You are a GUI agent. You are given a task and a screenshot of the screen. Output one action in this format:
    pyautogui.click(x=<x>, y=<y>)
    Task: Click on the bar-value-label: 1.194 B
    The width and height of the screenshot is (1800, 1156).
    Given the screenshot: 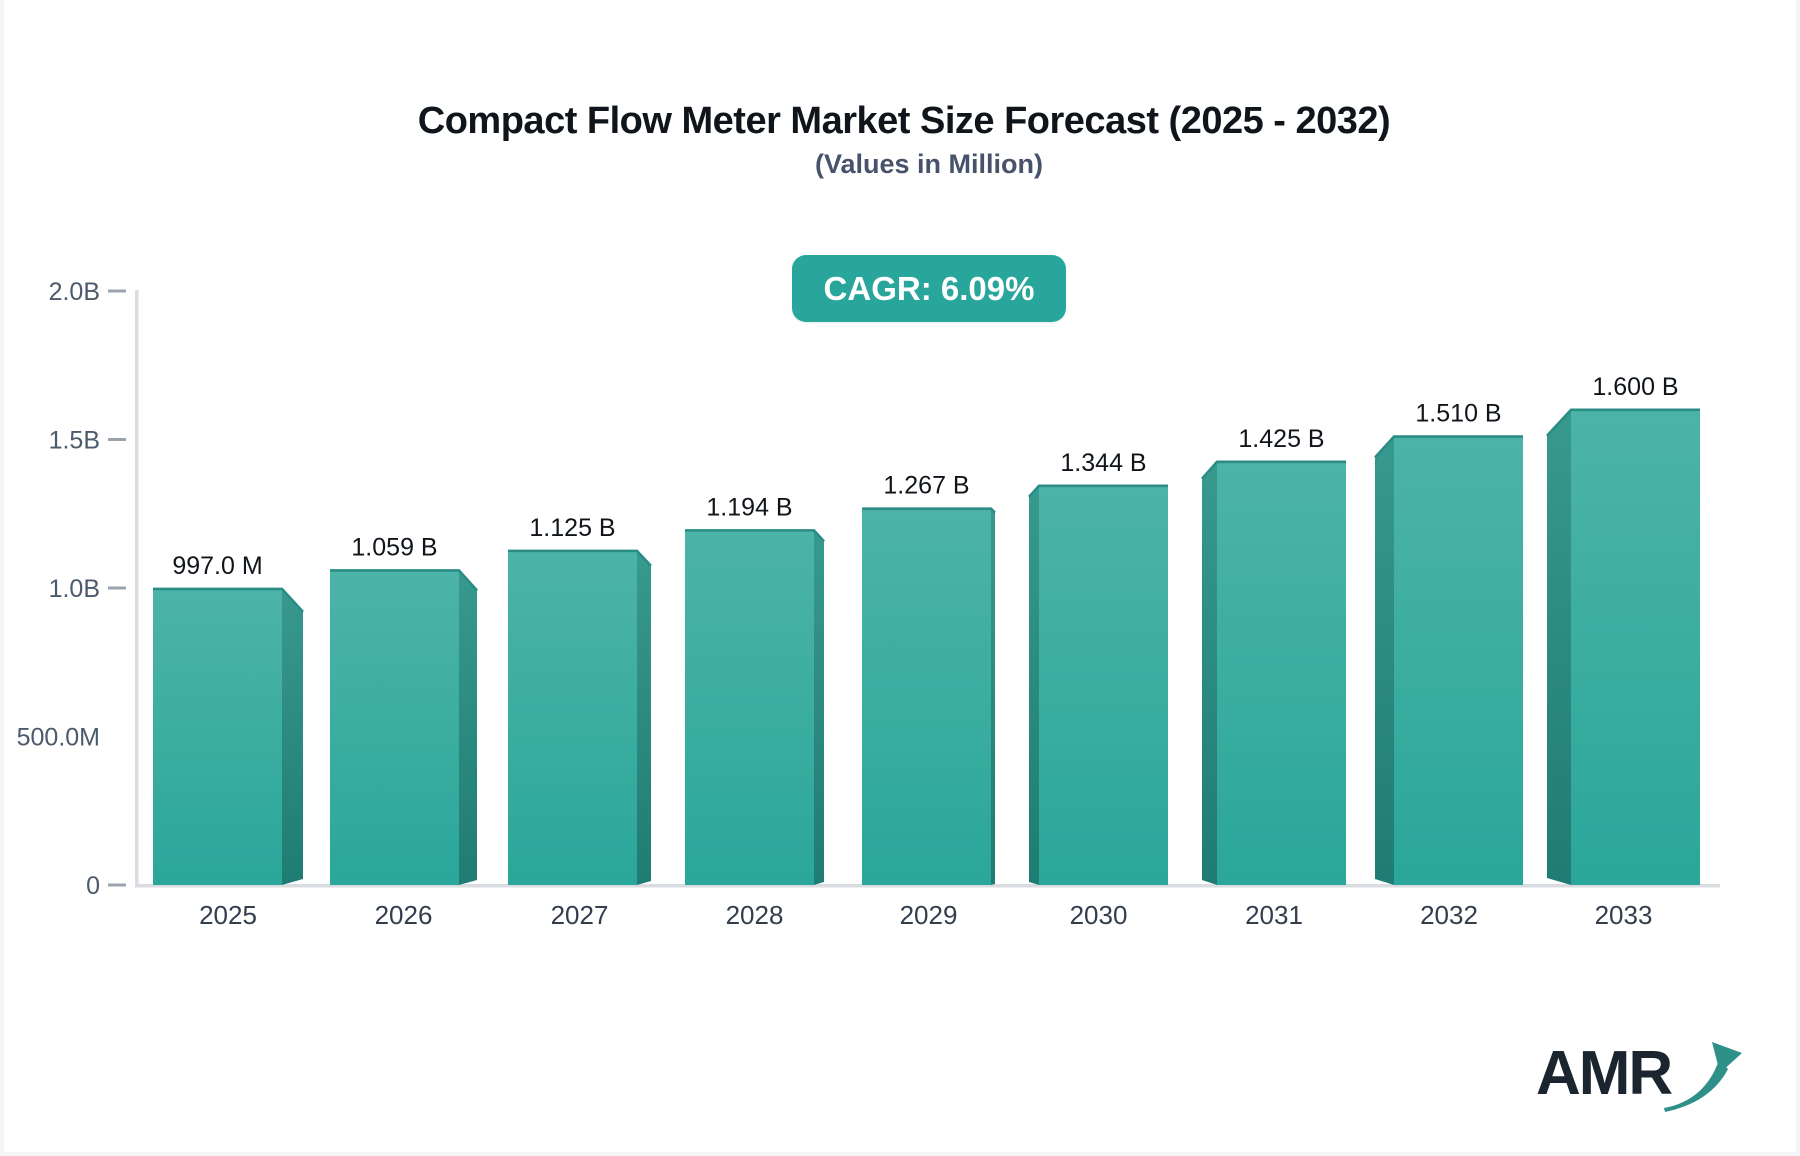 What is the action you would take?
    pyautogui.click(x=749, y=507)
    